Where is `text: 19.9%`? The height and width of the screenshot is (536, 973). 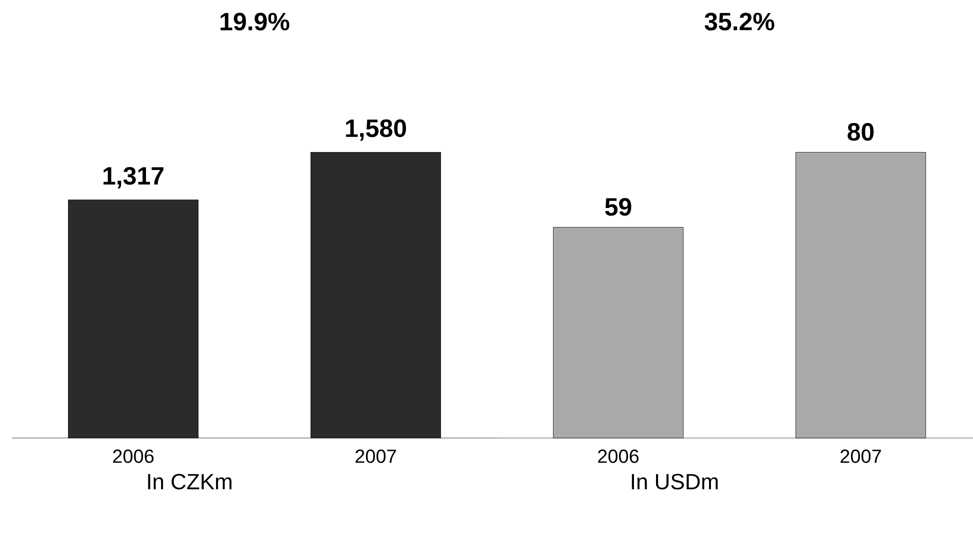 text: 19.9% is located at coordinates (255, 21).